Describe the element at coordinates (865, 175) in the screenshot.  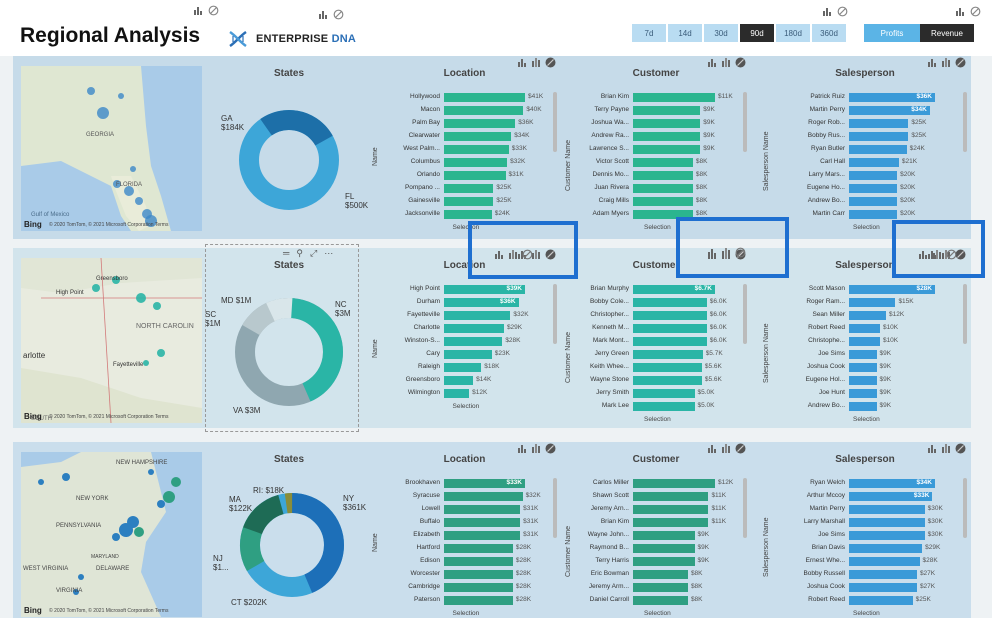
I see `bar-row: Larry Mars... $20K` at that location.